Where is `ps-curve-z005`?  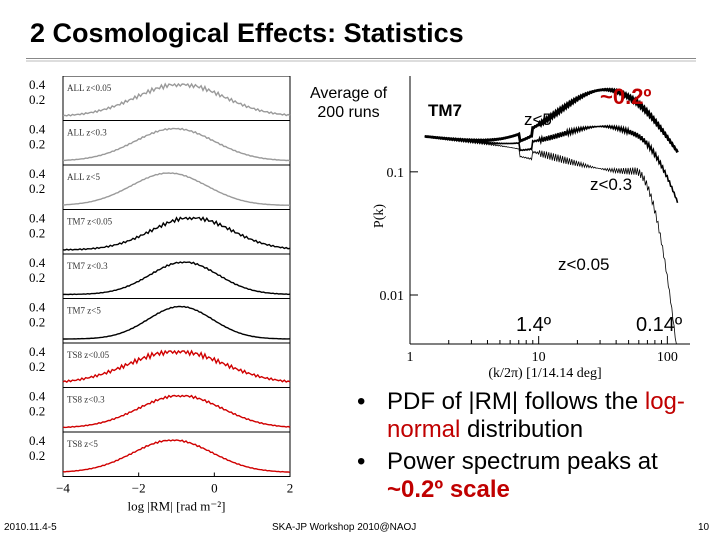
ps-curve-z005 is located at coordinates (551, 240).